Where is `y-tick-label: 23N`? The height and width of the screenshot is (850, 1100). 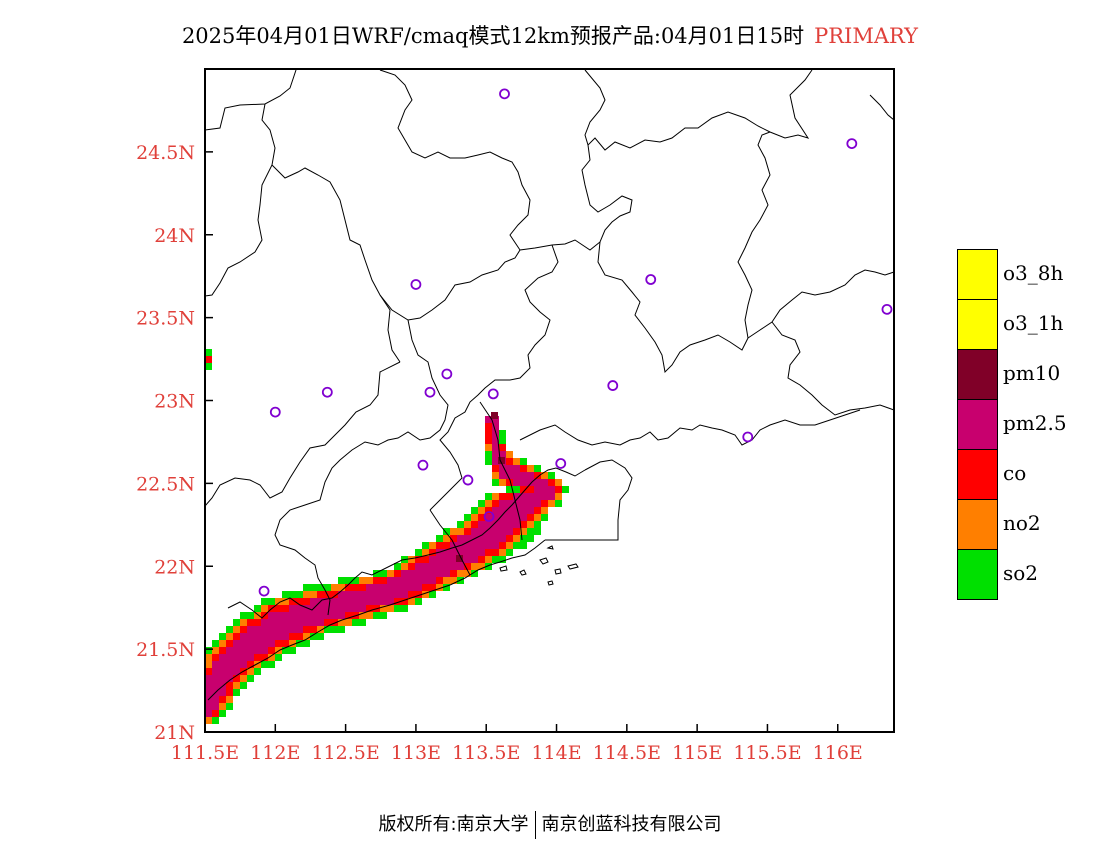
y-tick-label: 23N is located at coordinates (174, 402).